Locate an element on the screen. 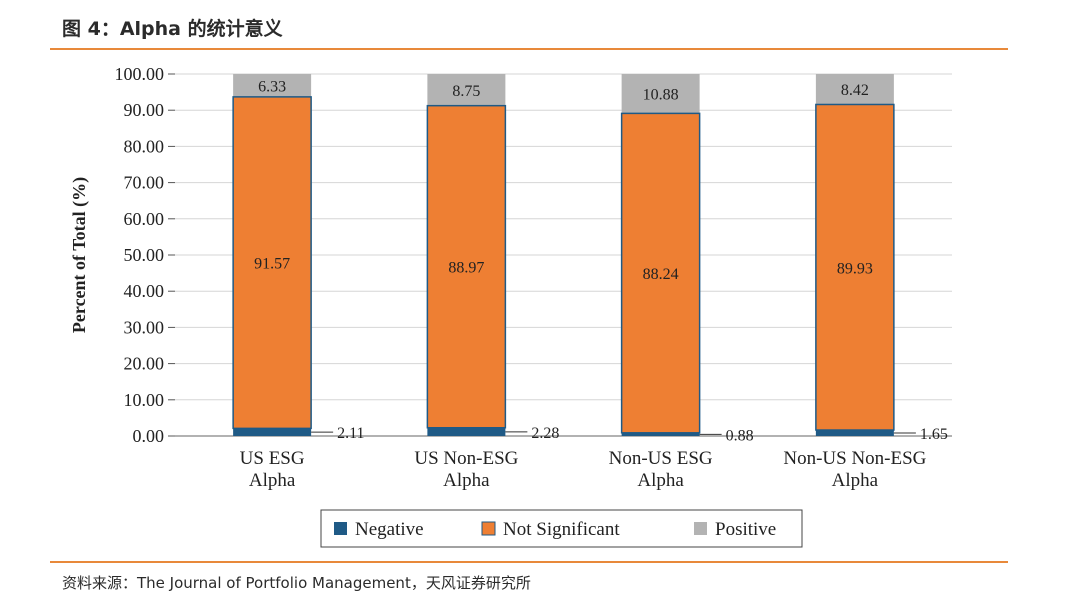  value-label-positive: 6.33 is located at coordinates (272, 86).